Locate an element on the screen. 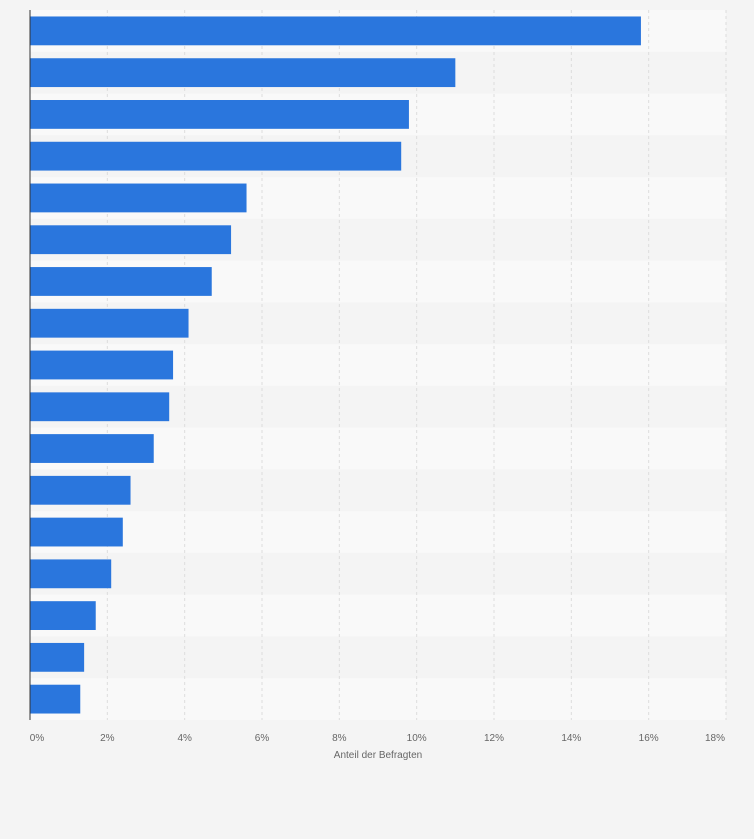 This screenshot has width=754, height=839. x-tick-label: 0% is located at coordinates (37, 738).